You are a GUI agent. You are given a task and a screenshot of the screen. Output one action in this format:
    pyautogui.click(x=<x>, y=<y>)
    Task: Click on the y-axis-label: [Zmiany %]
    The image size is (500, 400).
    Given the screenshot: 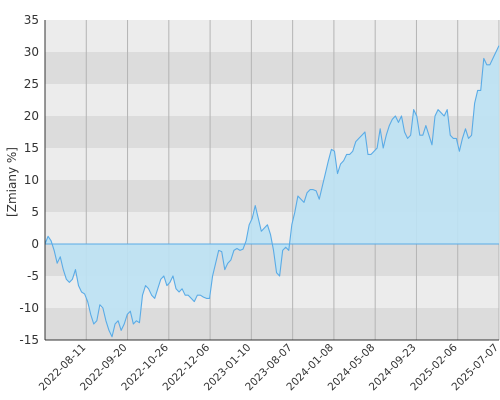 What is the action you would take?
    pyautogui.click(x=12, y=182)
    